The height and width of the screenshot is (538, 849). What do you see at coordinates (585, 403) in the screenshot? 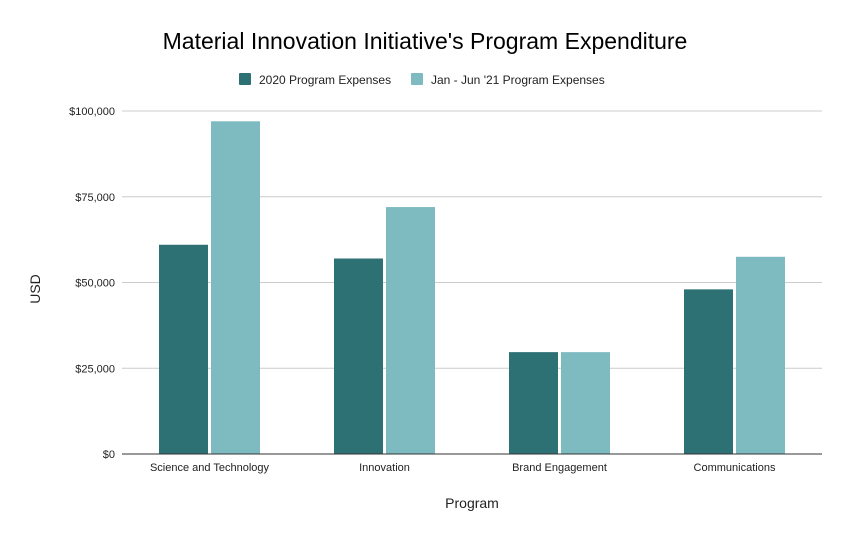
I see `bar-jan-jun-21-brand-engagement` at bounding box center [585, 403].